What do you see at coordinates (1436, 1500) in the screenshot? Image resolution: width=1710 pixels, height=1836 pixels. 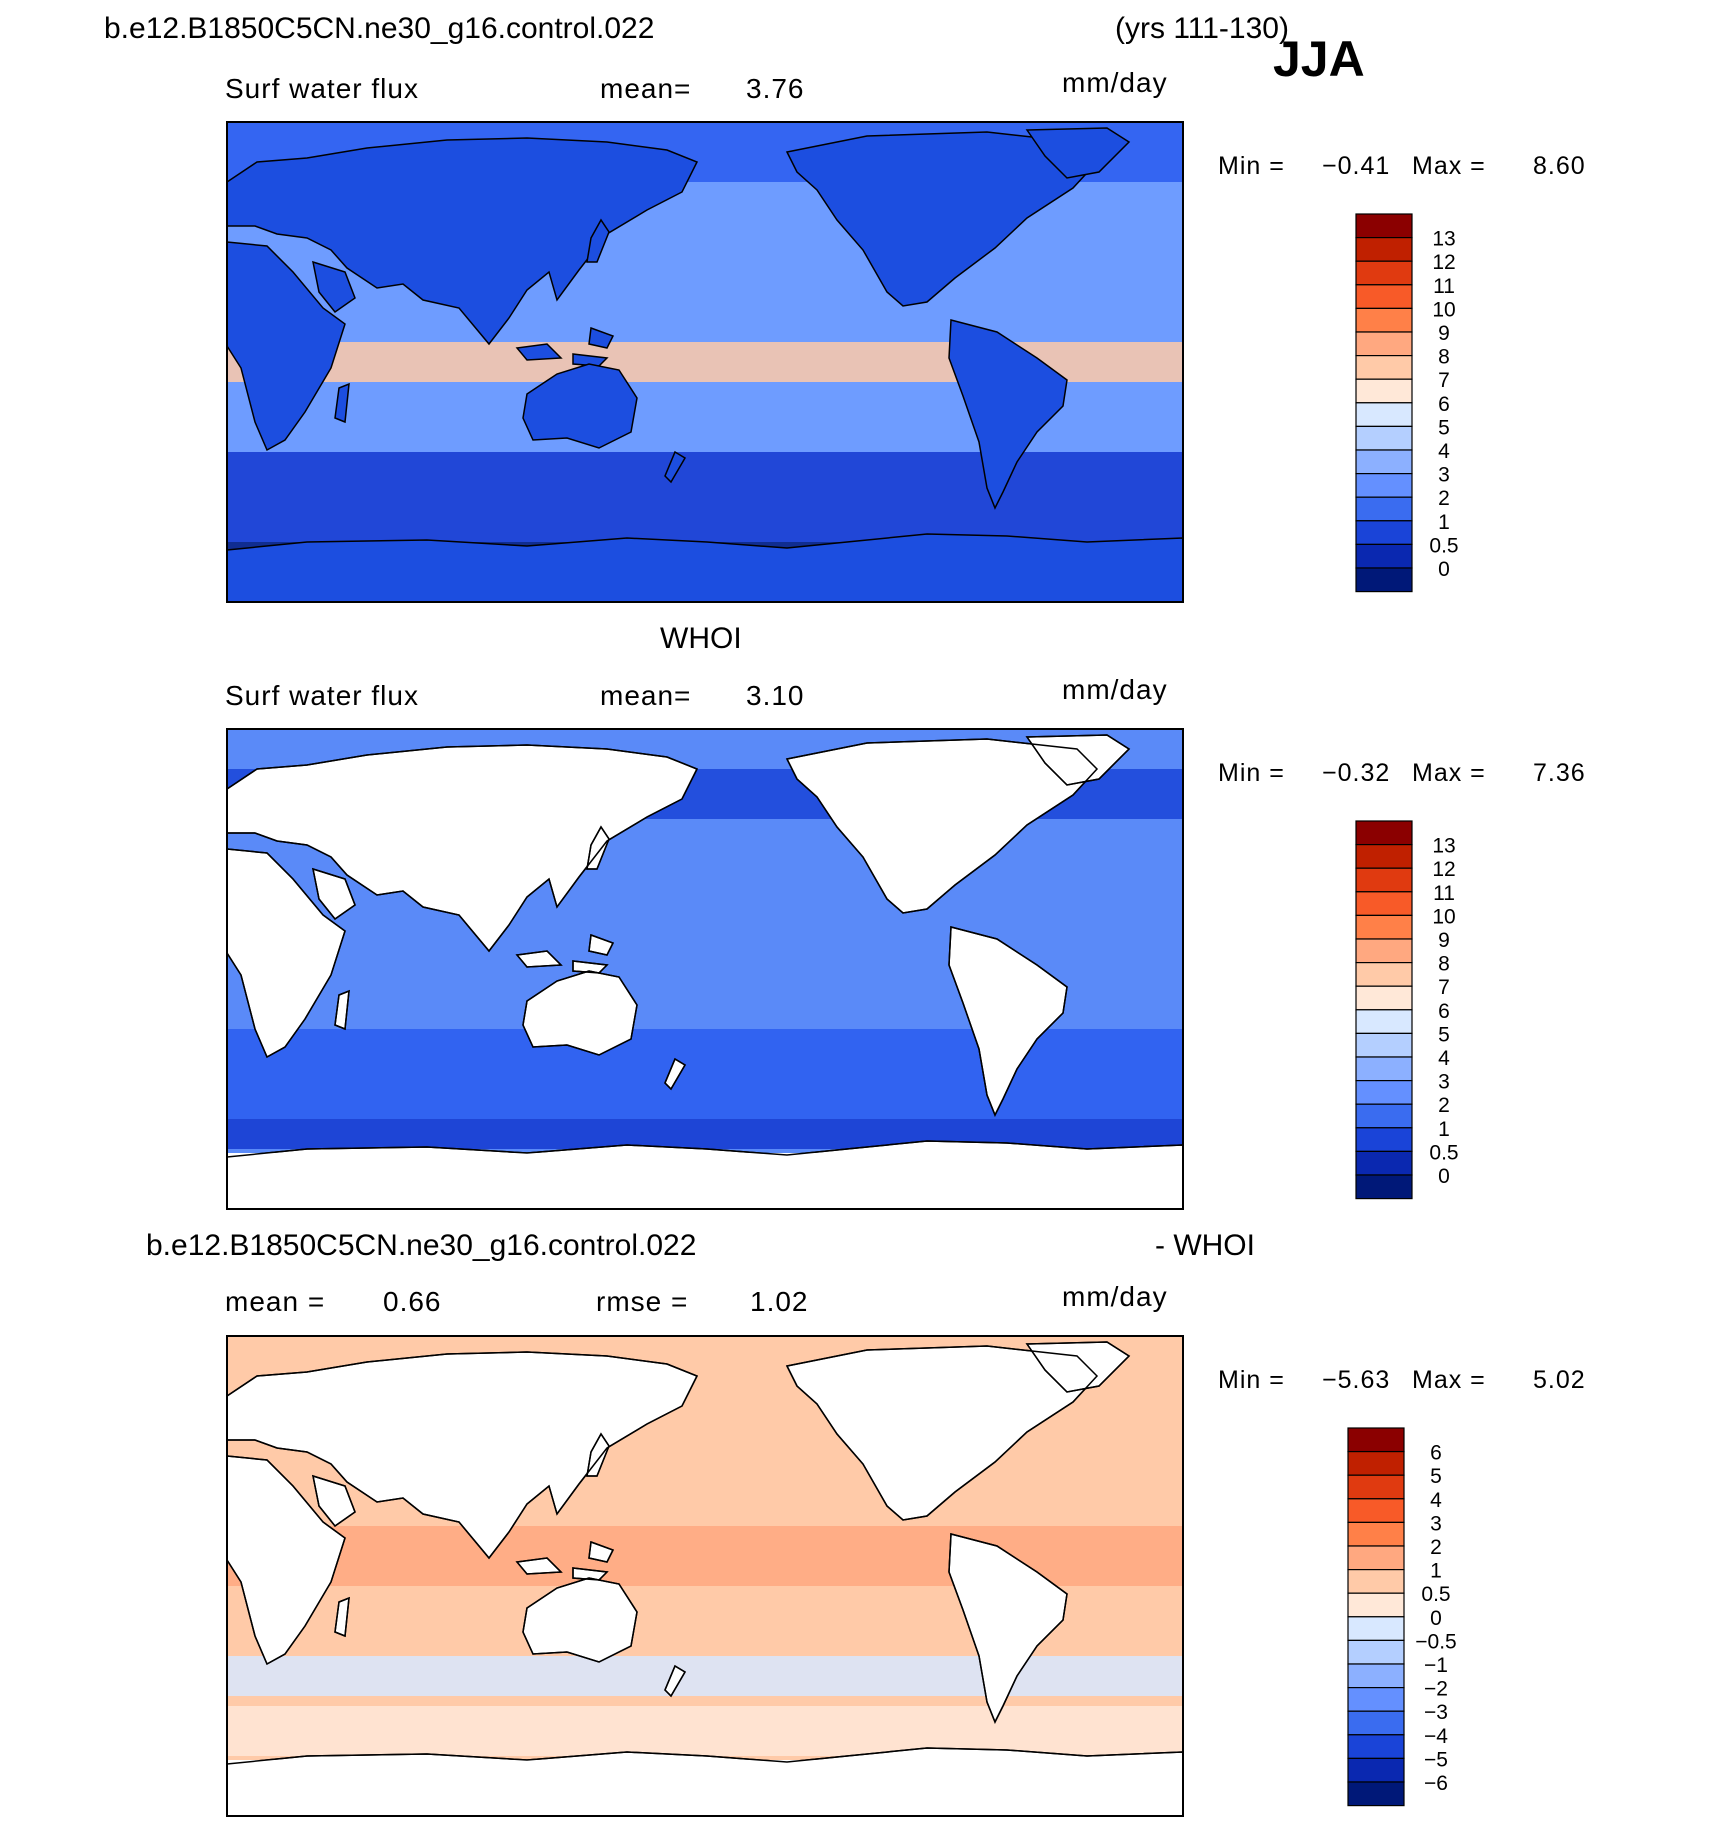 I see `colorbar-diff-label: 4` at bounding box center [1436, 1500].